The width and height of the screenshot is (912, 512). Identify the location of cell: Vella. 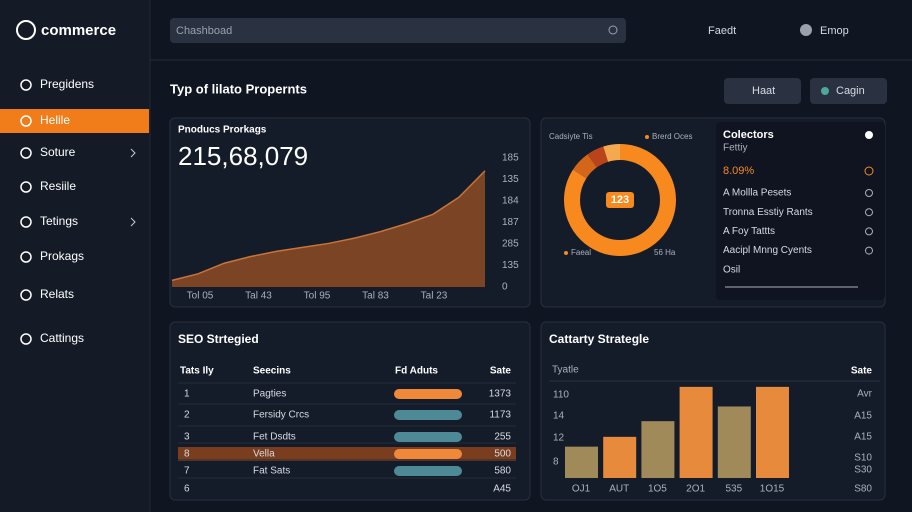
(264, 454).